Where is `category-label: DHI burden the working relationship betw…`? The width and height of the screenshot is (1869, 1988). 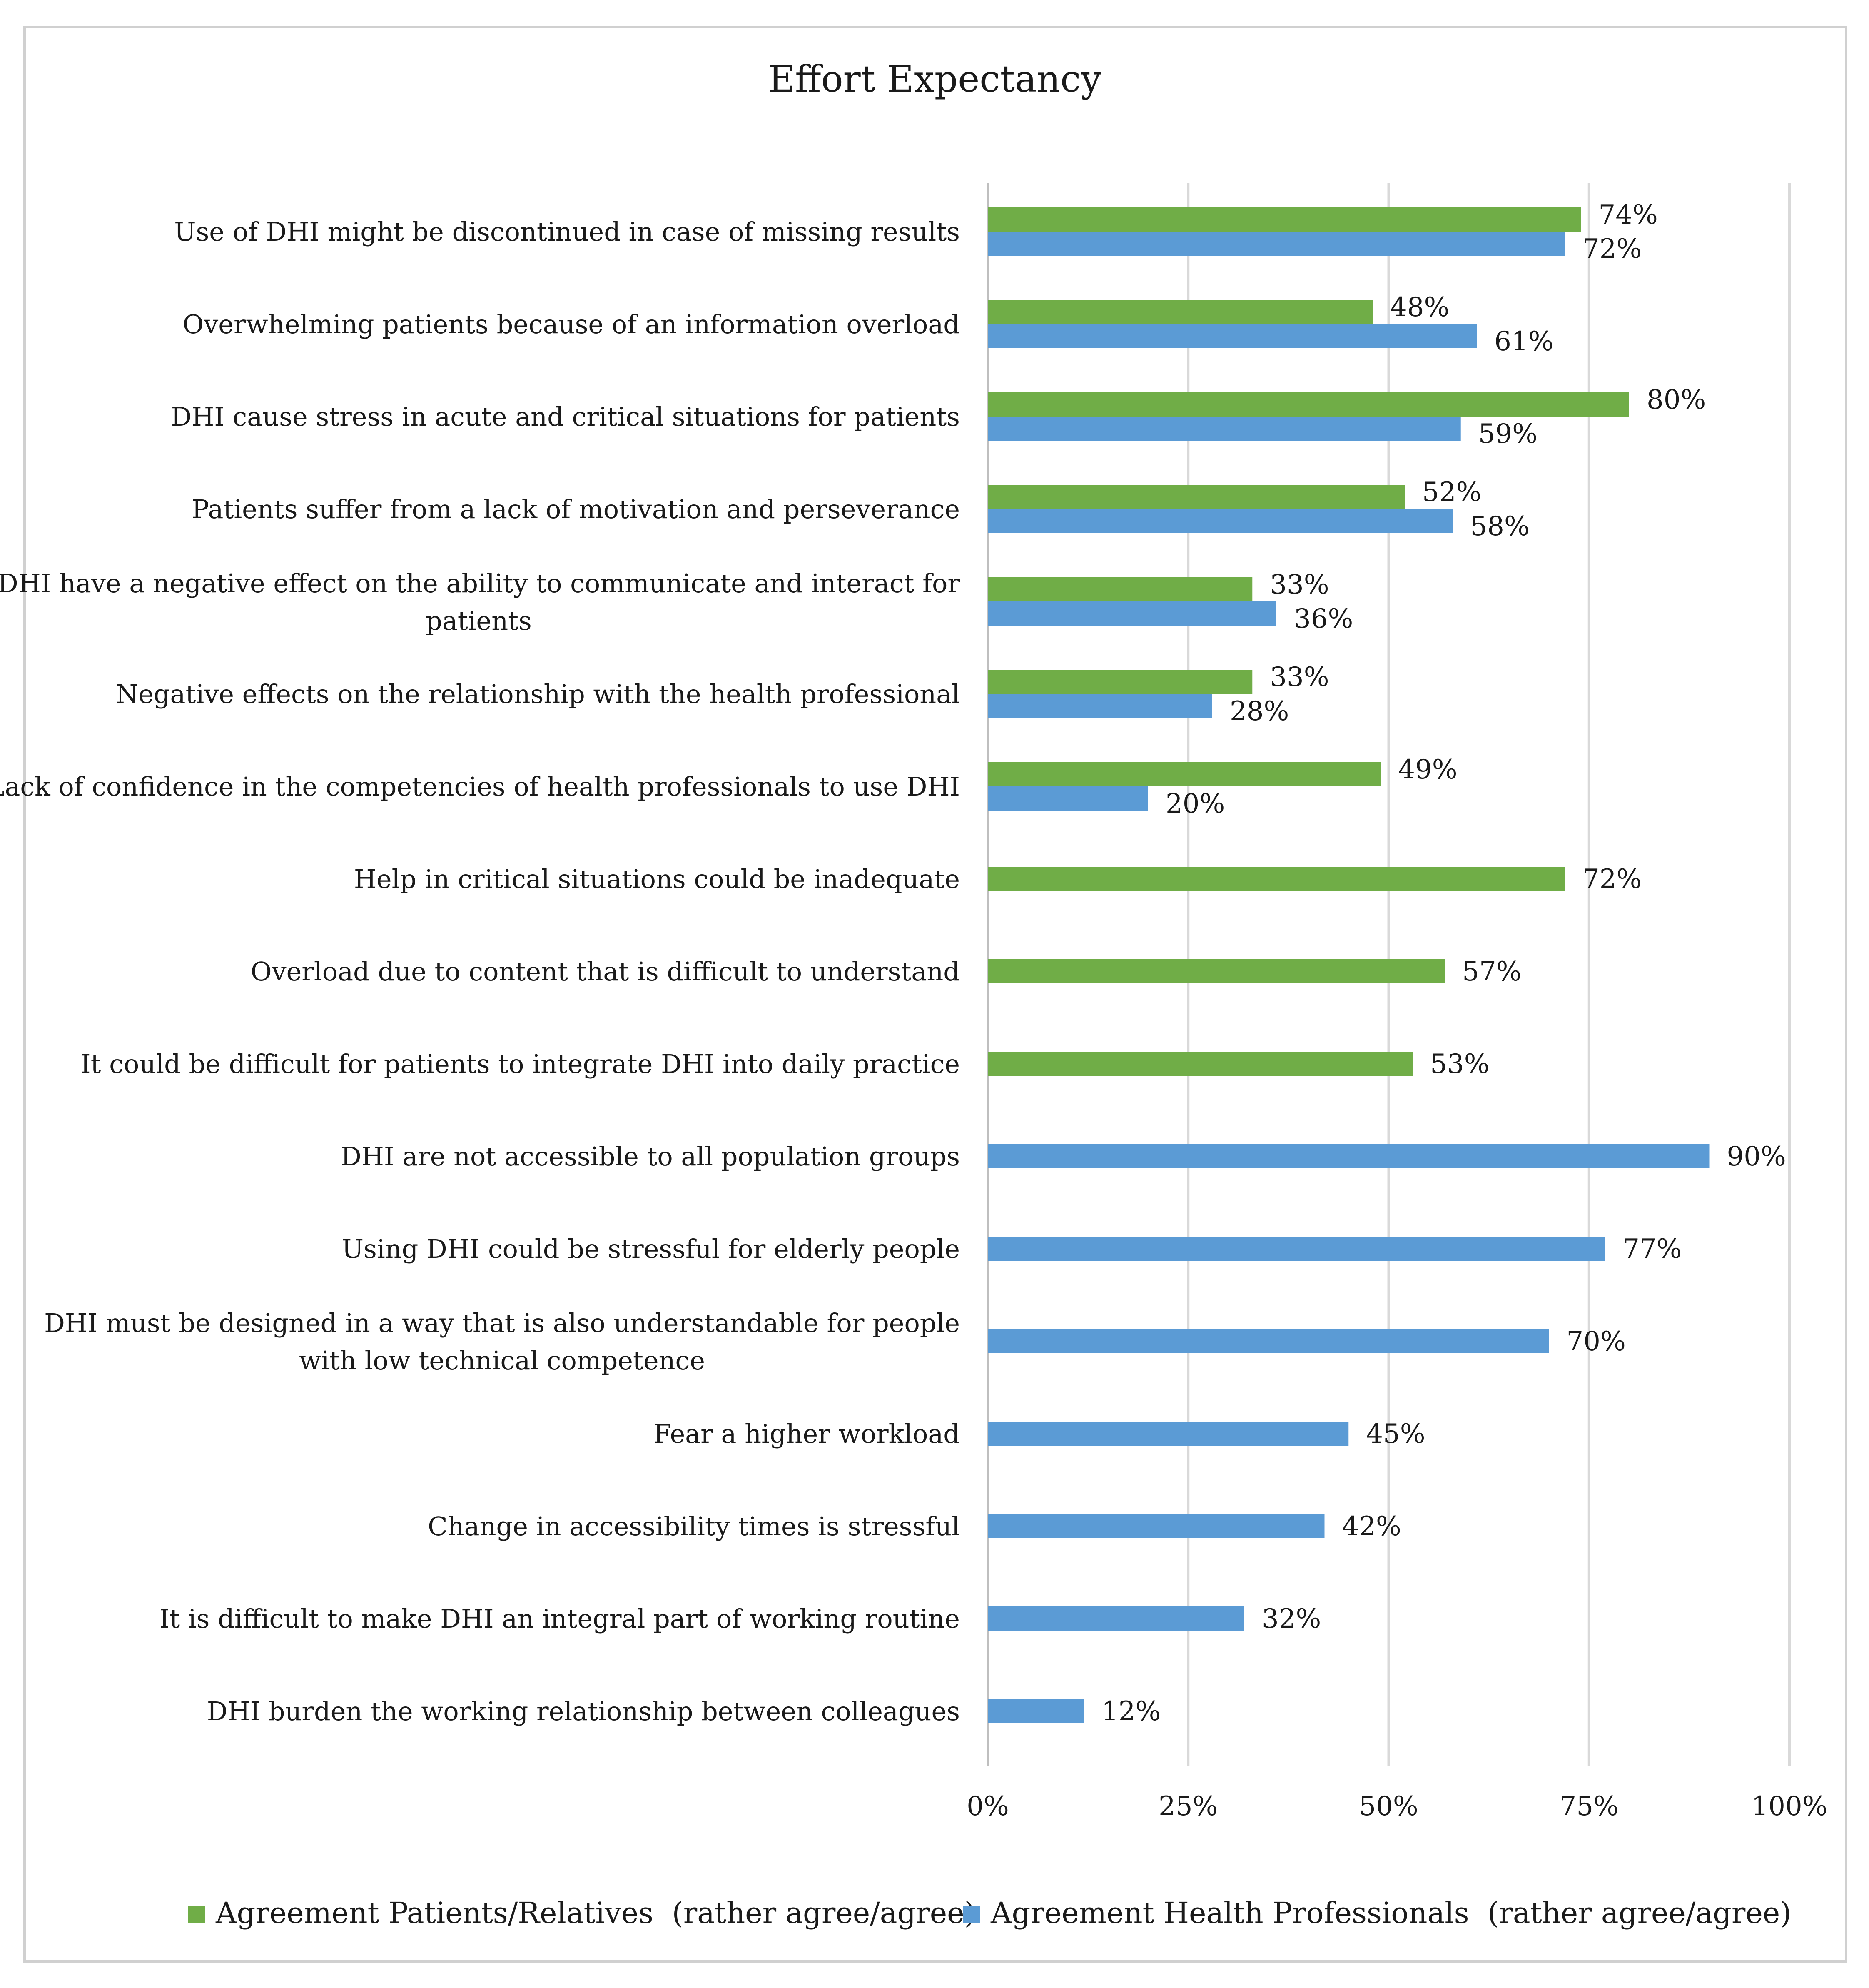 category-label: DHI burden the working relationship betw… is located at coordinates (583, 1711).